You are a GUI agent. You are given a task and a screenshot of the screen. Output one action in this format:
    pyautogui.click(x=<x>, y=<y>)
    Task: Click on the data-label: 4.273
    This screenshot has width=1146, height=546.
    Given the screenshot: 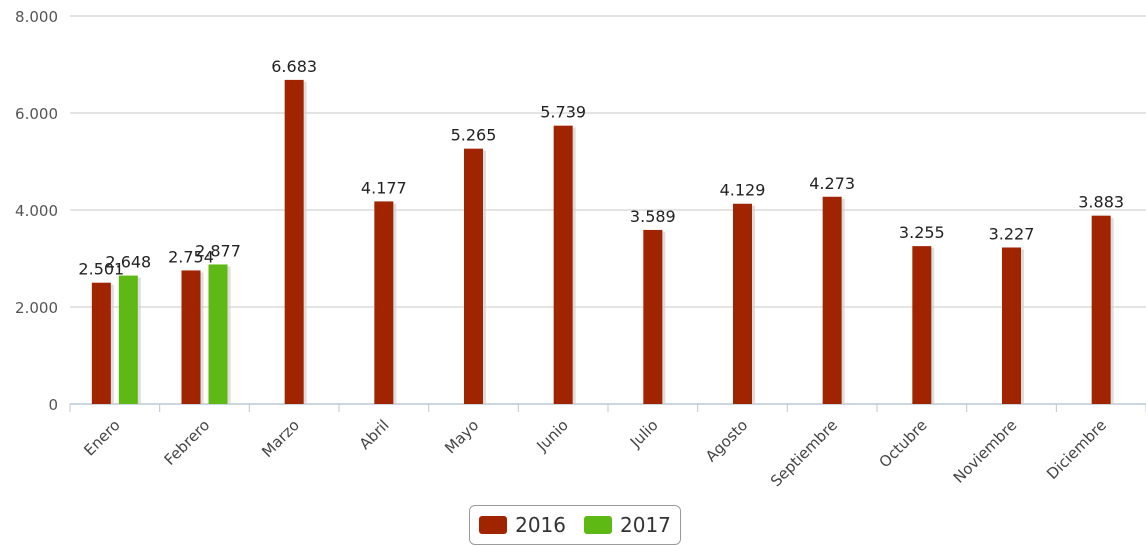 What is the action you would take?
    pyautogui.click(x=832, y=183)
    